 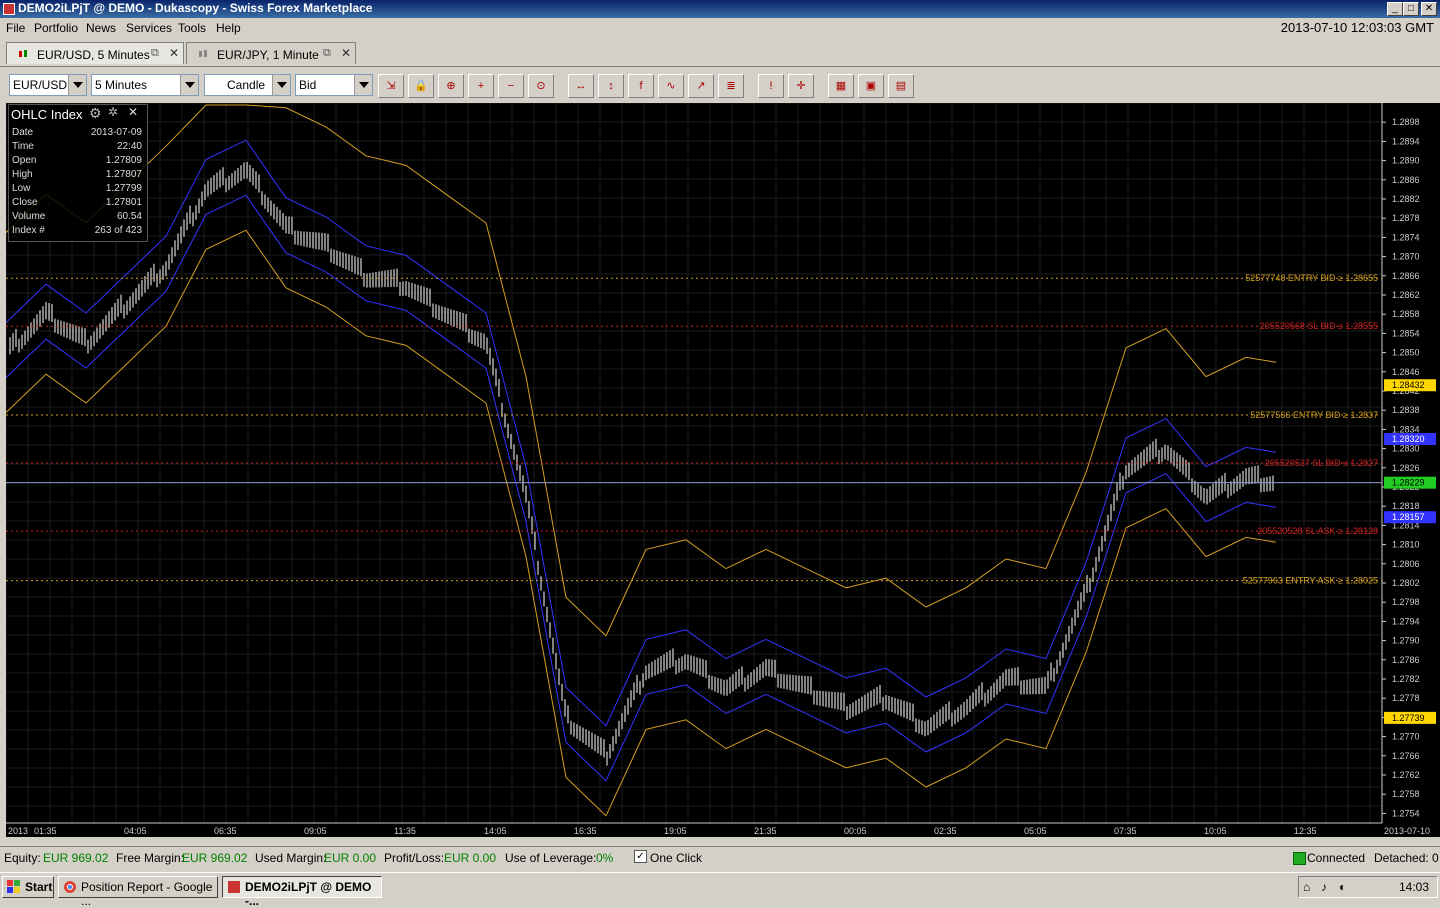 I want to click on crosshair-button: ✛, so click(x=801, y=86).